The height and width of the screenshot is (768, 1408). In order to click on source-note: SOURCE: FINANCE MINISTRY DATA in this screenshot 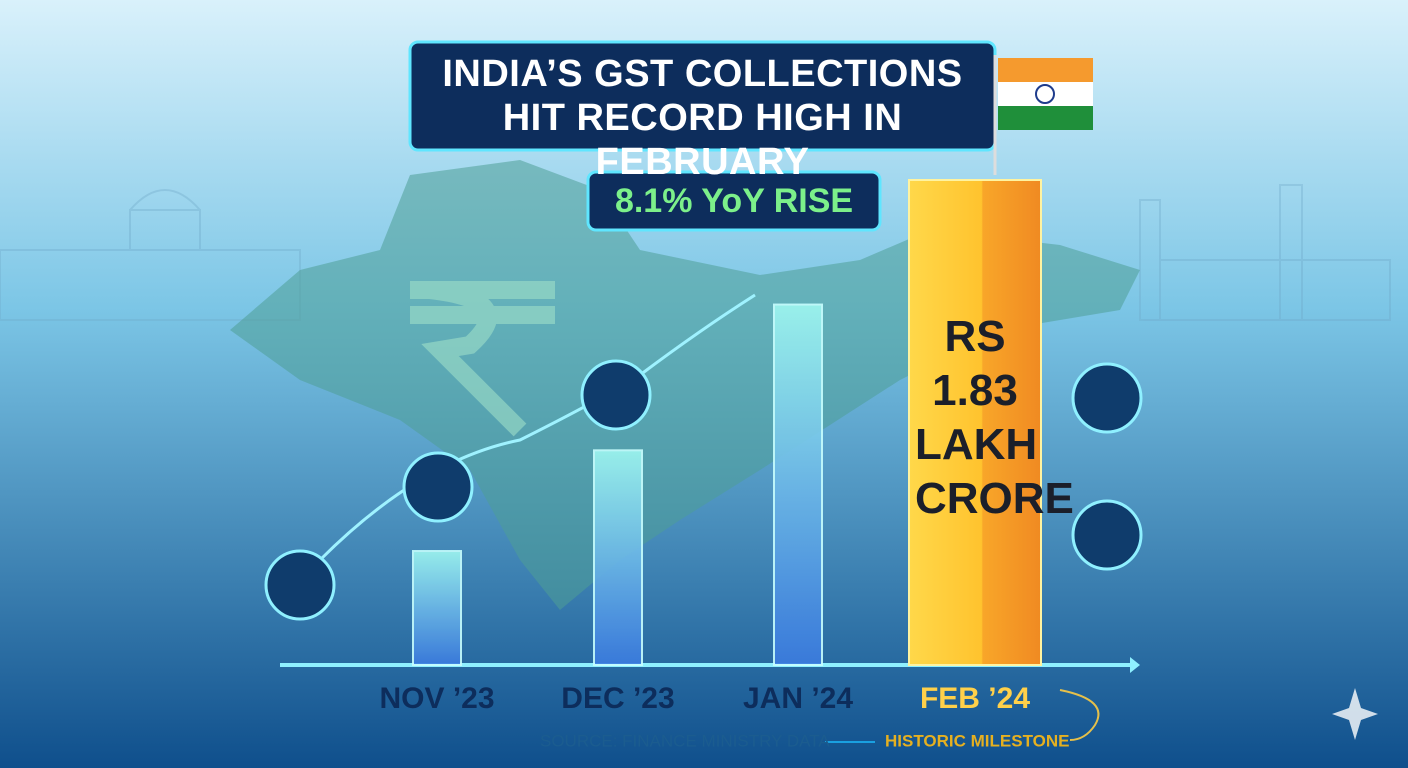, I will do `click(685, 740)`.